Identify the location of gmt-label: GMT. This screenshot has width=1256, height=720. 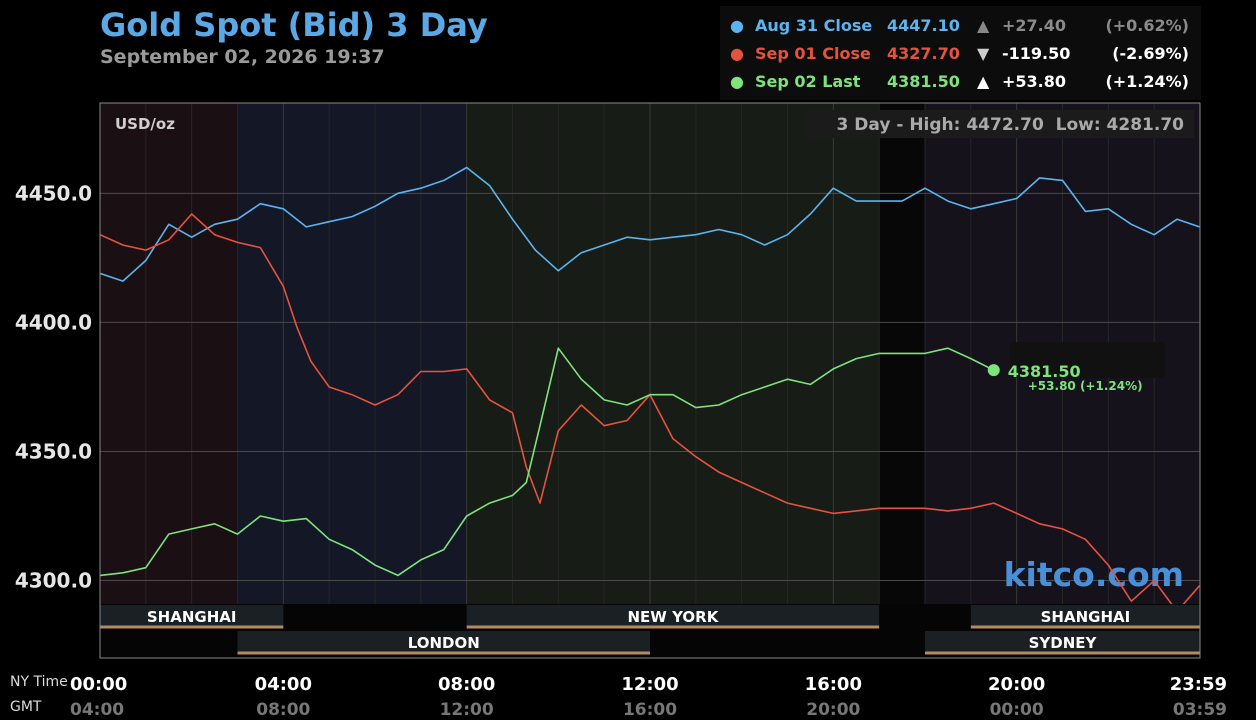
(26, 707).